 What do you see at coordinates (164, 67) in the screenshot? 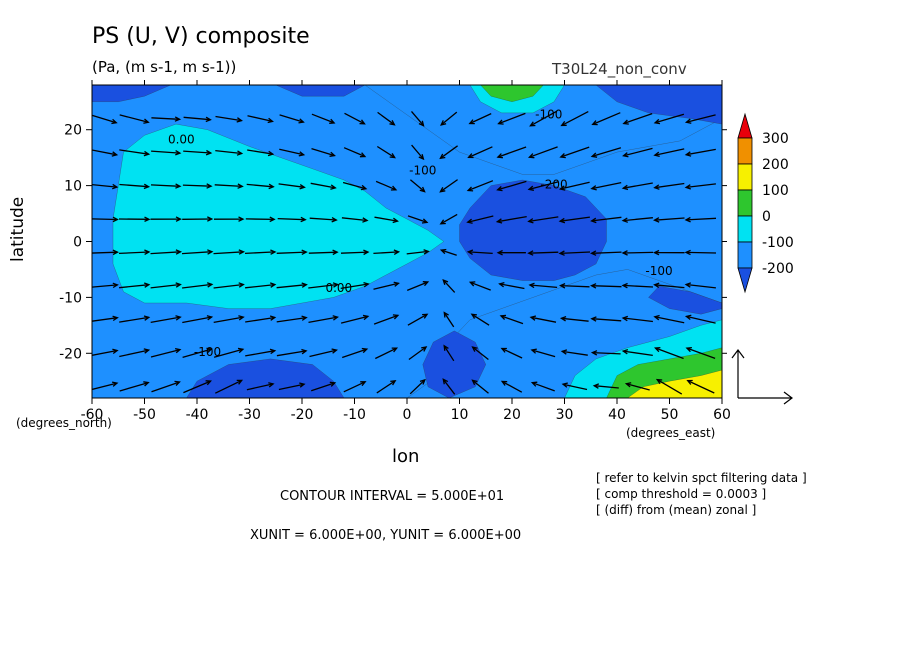
I see `chart-units: (Pa, (m s-1, m s-1))` at bounding box center [164, 67].